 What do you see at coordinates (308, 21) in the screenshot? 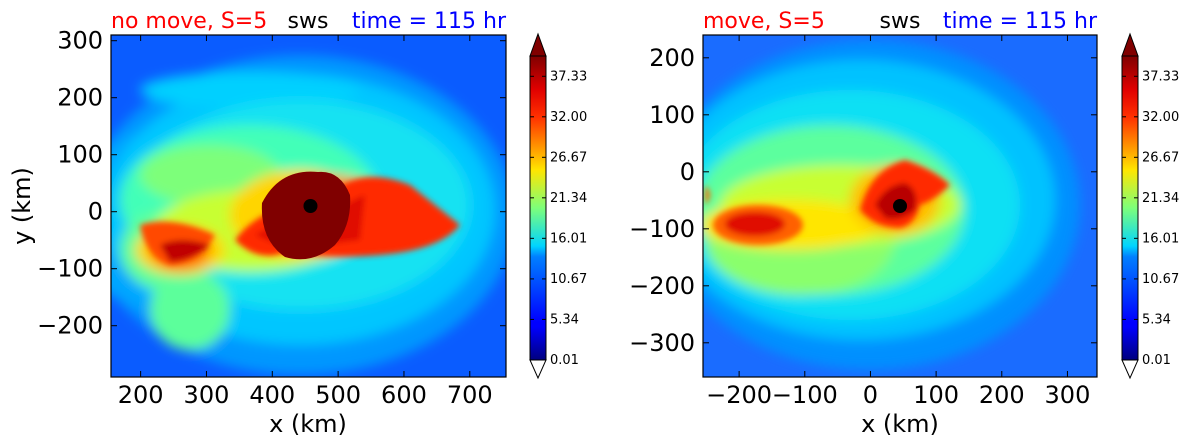
I see `title-center-panel-left: sws` at bounding box center [308, 21].